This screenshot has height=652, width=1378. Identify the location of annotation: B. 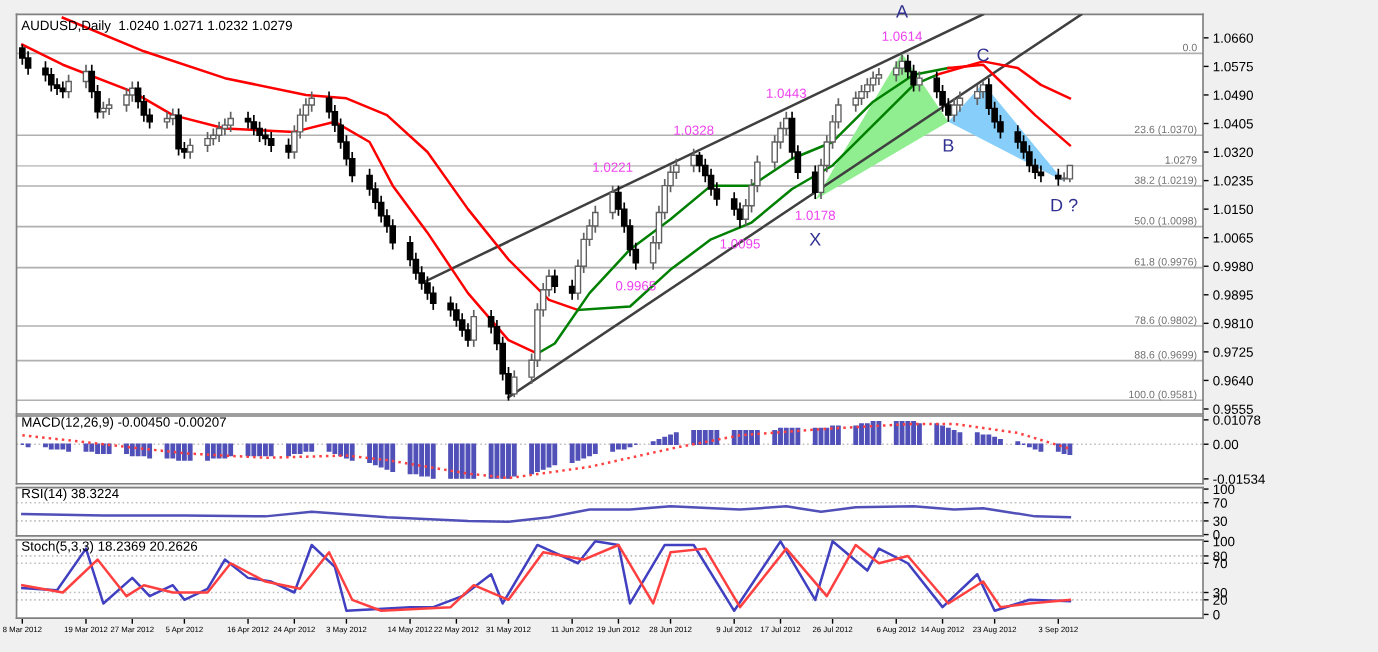
(948, 145).